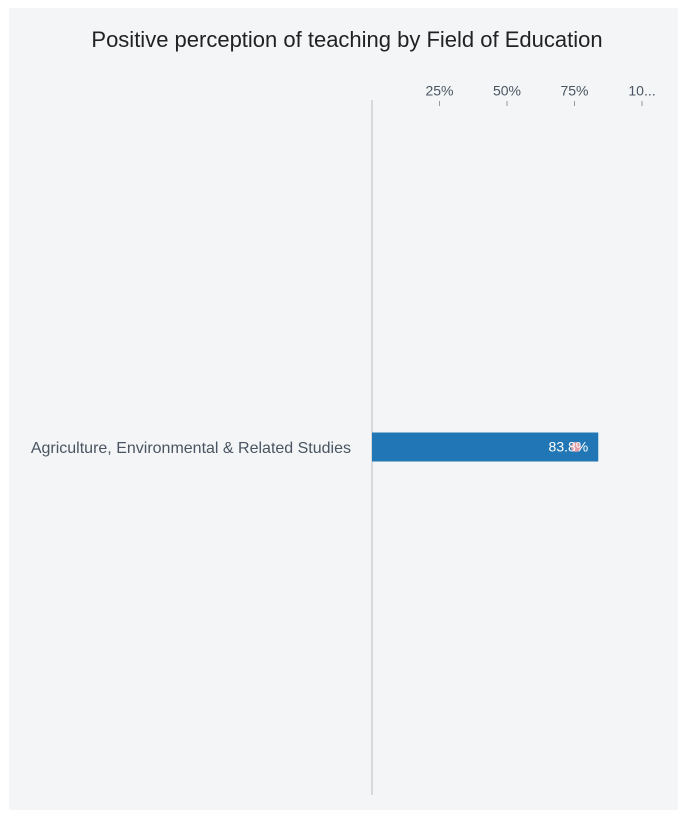  Describe the element at coordinates (569, 447) in the screenshot. I see `value-label: 83.8%` at that location.